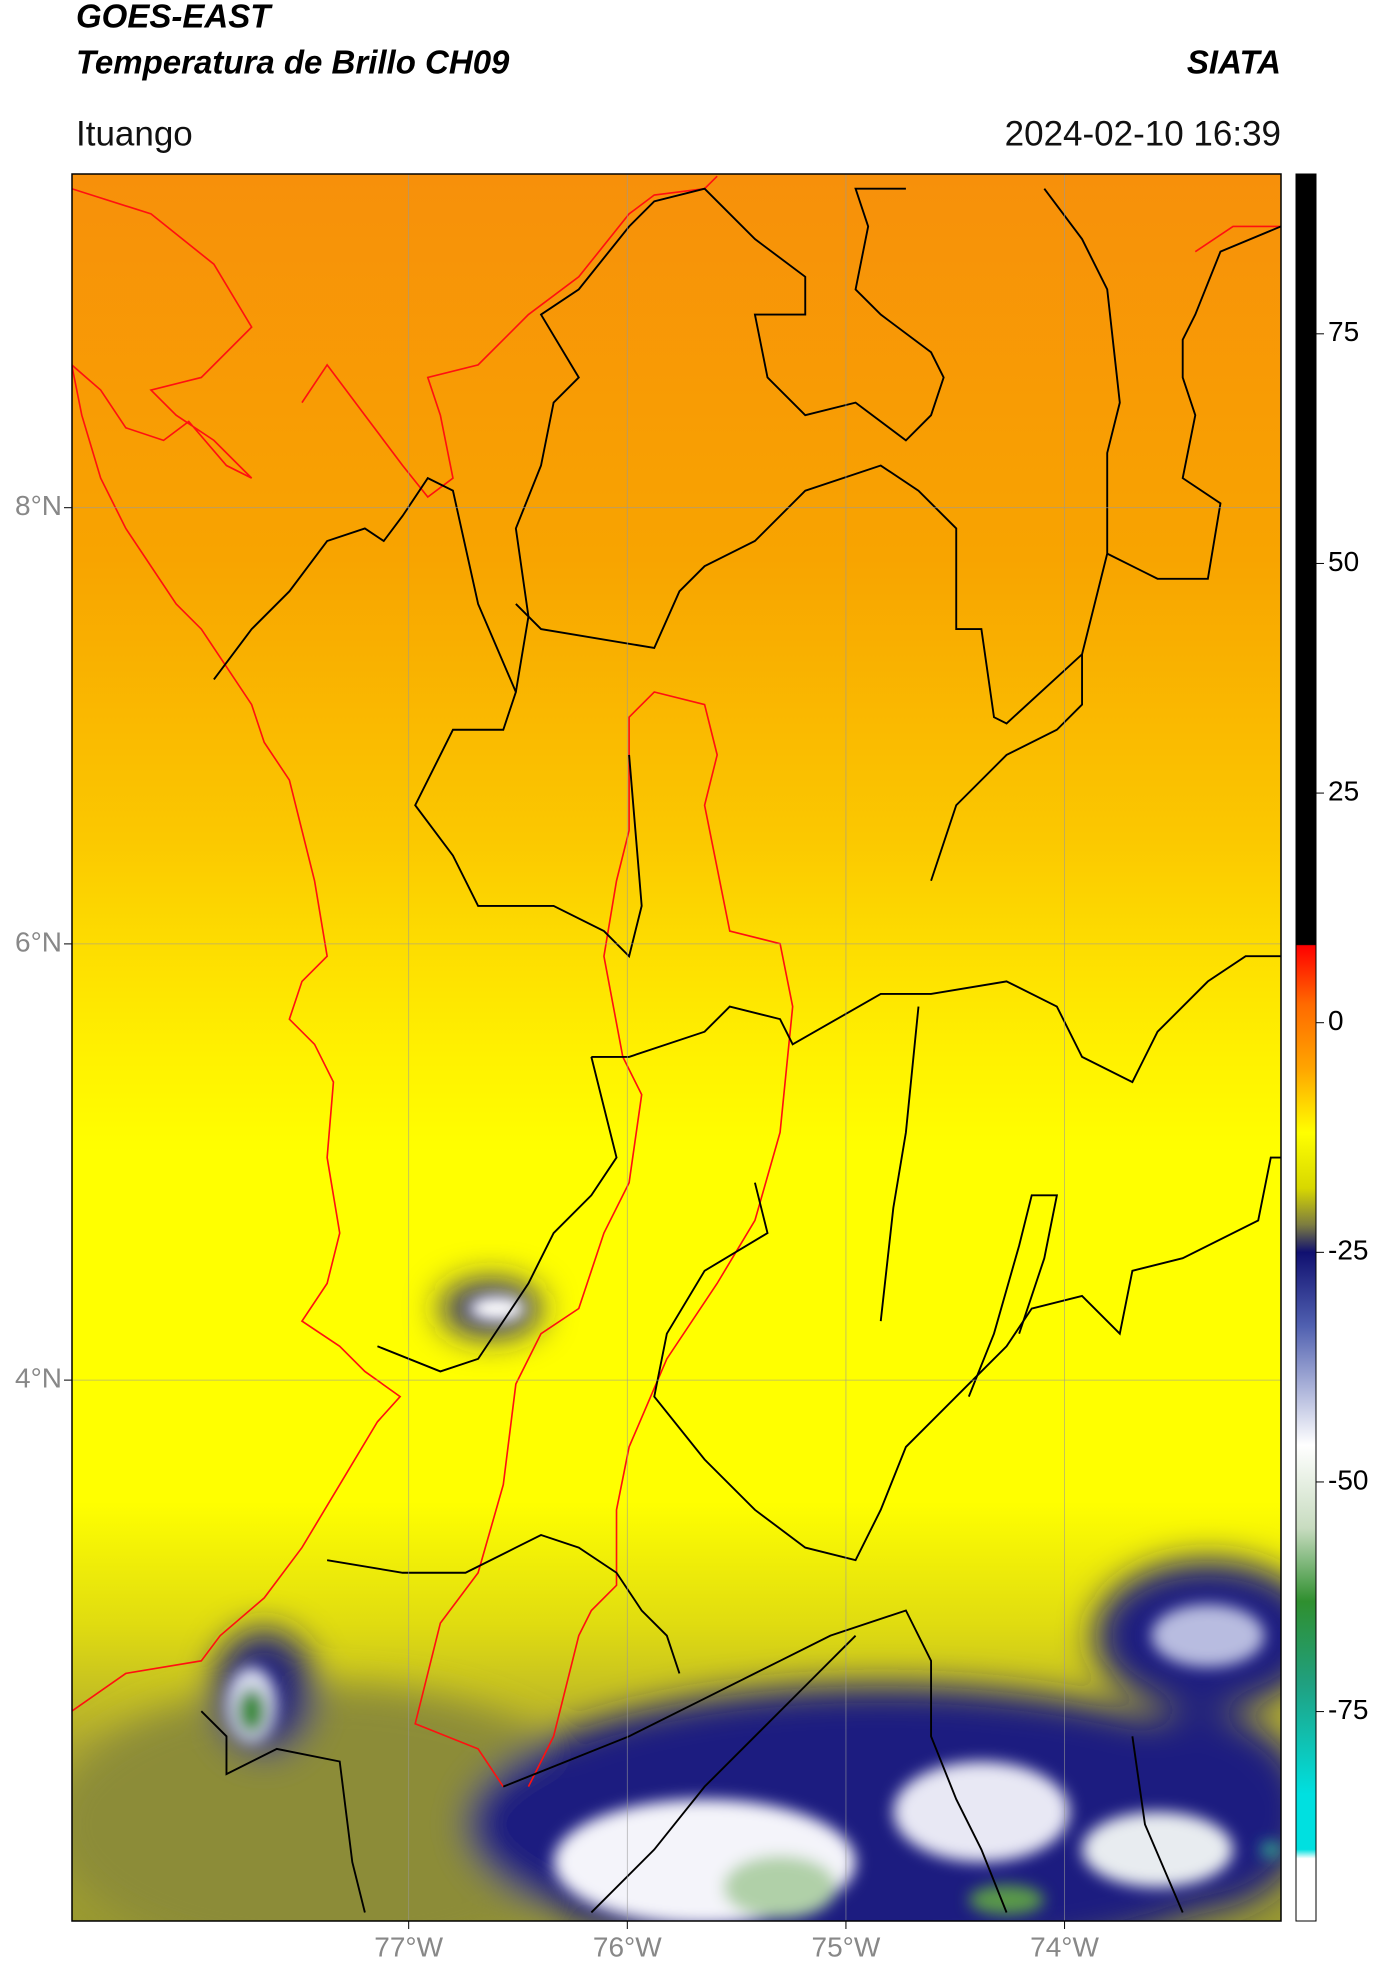 The image size is (1384, 1986). Describe the element at coordinates (38, 505) in the screenshot. I see `y-tick-label: 8°N` at that location.